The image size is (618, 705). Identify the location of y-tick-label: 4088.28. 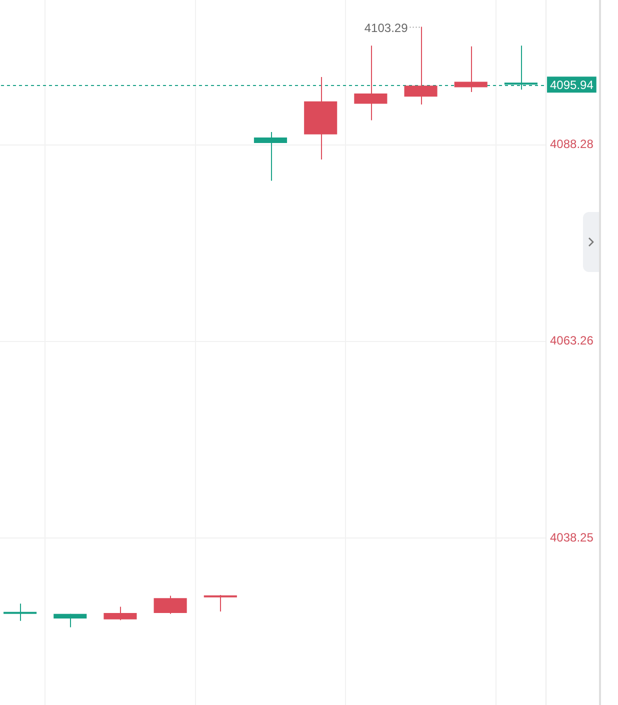
(572, 144).